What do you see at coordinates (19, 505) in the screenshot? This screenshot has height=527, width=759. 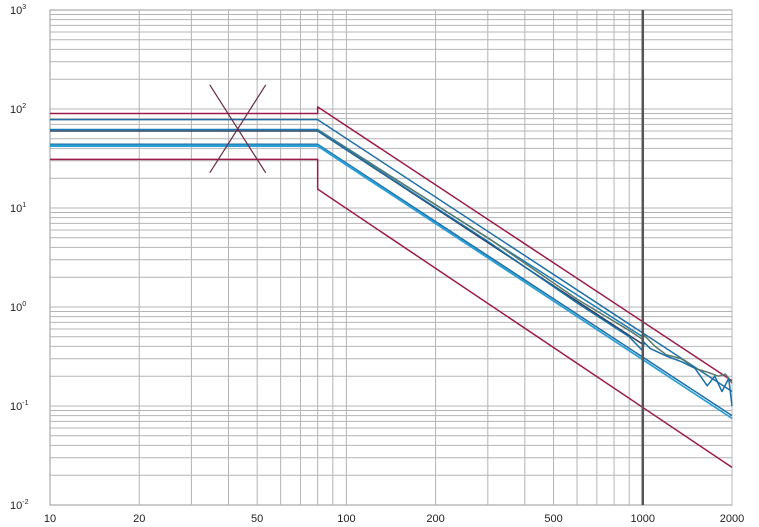 I see `y-tick-label: 10⁻²` at bounding box center [19, 505].